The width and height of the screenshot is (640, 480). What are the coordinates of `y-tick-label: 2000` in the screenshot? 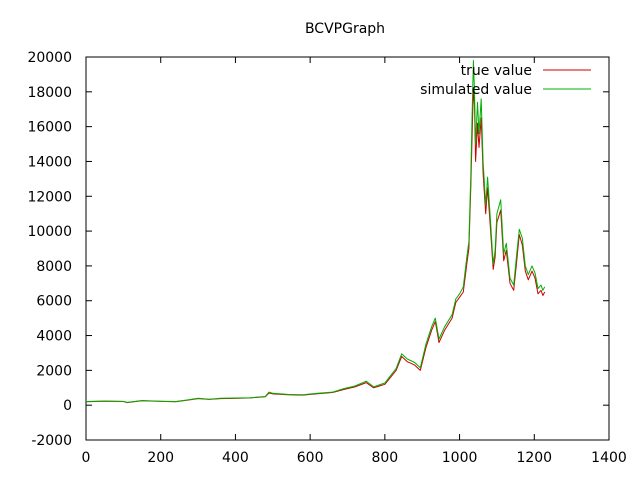 It's located at (54, 371).